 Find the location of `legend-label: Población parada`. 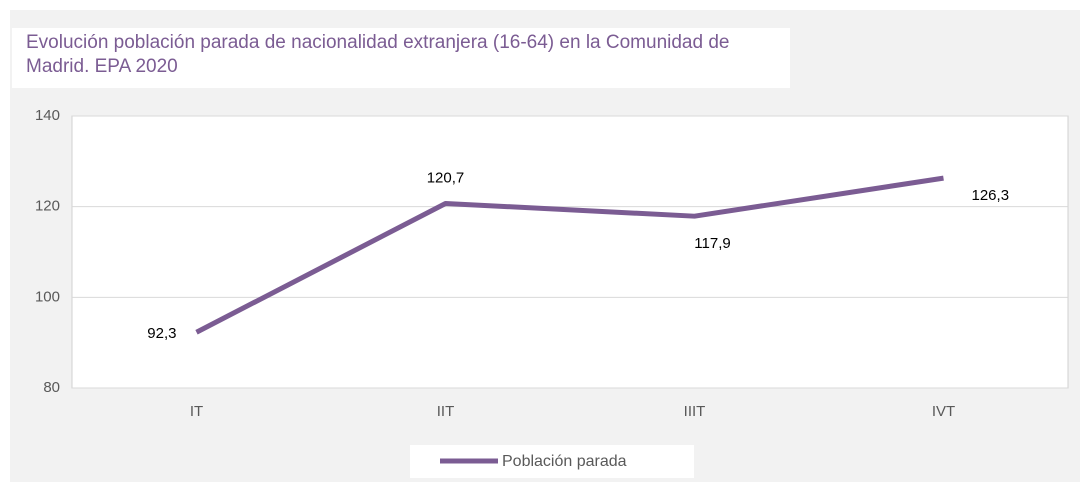

legend-label: Población parada is located at coordinates (564, 461).